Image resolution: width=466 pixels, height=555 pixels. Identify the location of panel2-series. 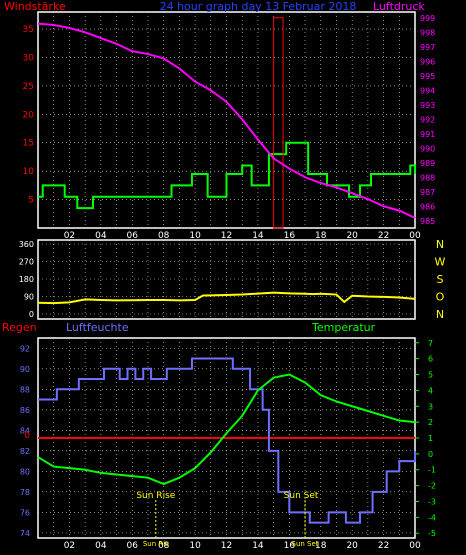
(226, 298).